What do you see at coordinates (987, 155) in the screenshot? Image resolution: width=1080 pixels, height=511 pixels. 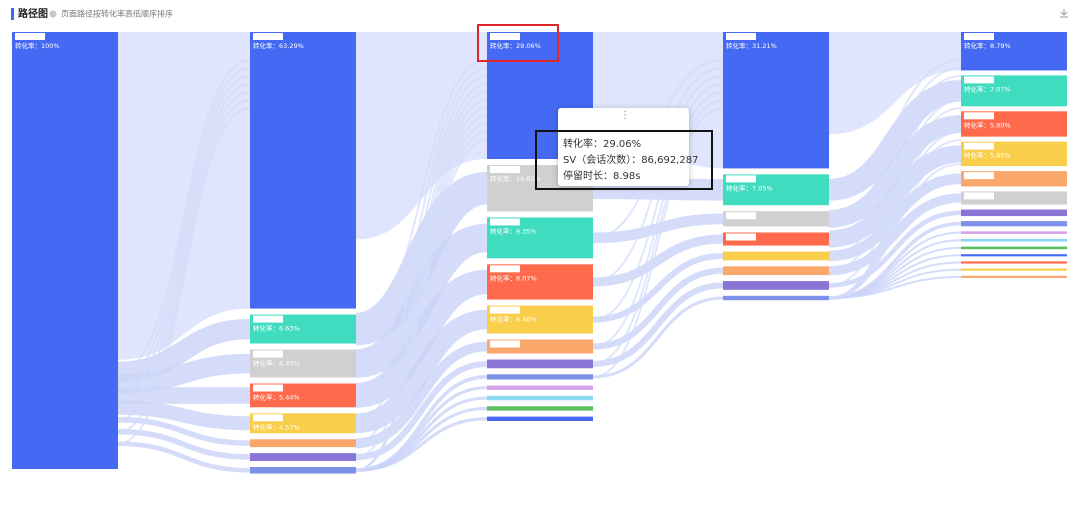 I see `node-label: 转化率：5.60%` at bounding box center [987, 155].